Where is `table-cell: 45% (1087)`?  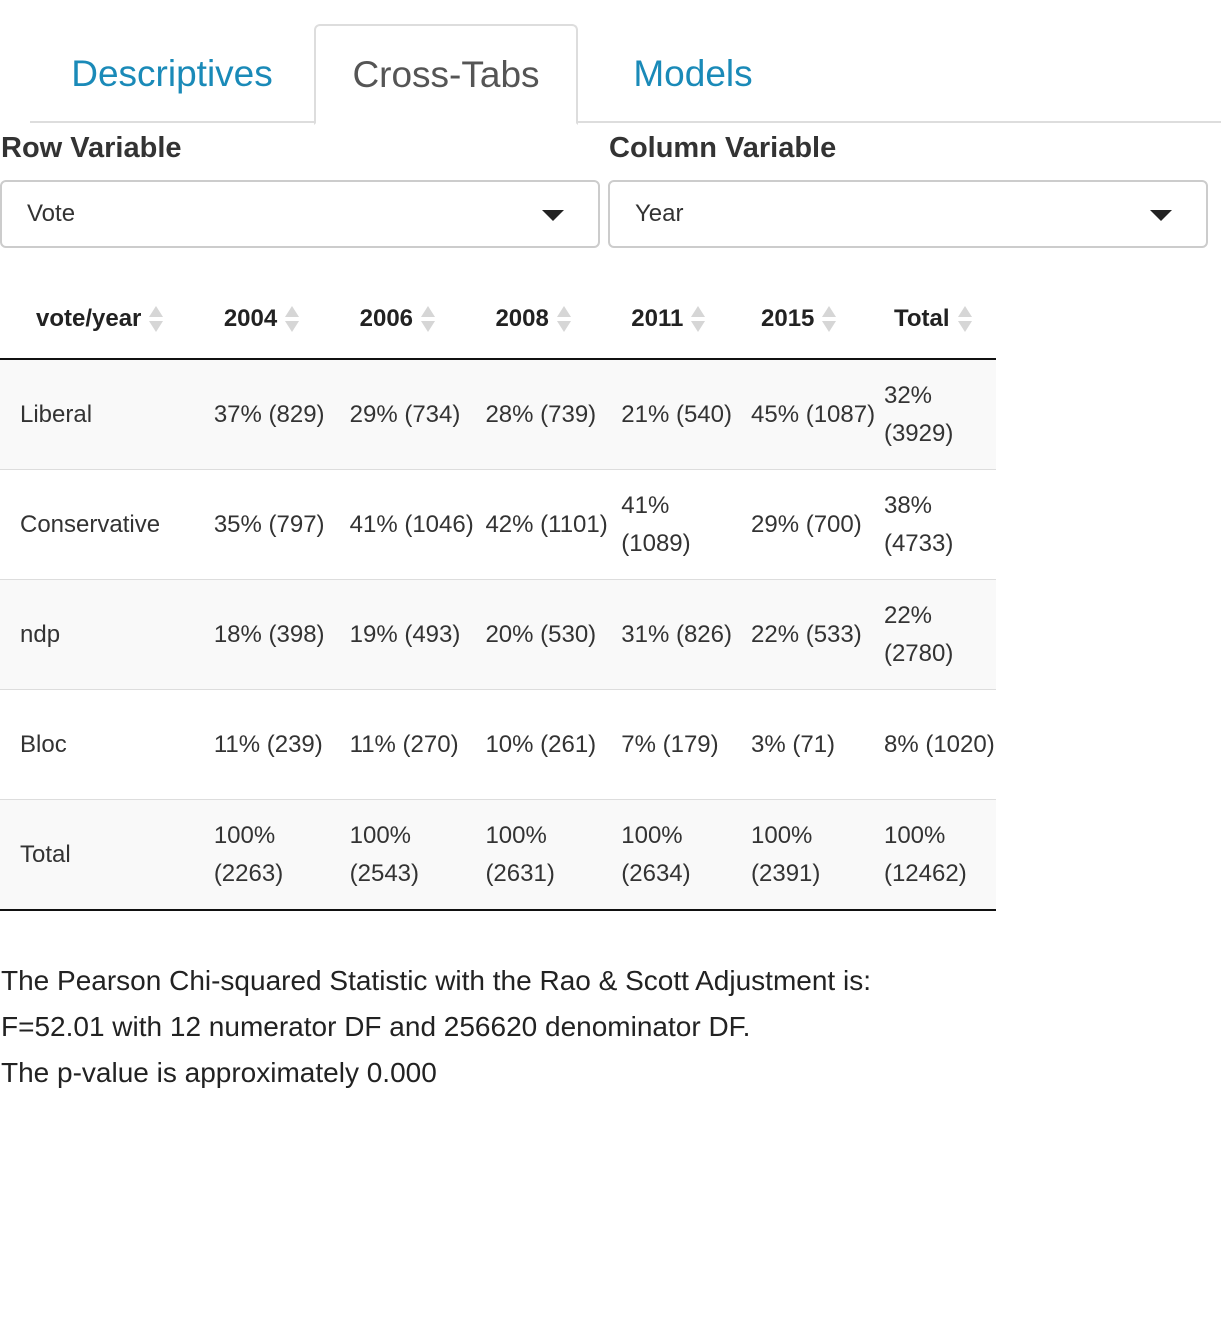 table-cell: 45% (1087) is located at coordinates (811, 414).